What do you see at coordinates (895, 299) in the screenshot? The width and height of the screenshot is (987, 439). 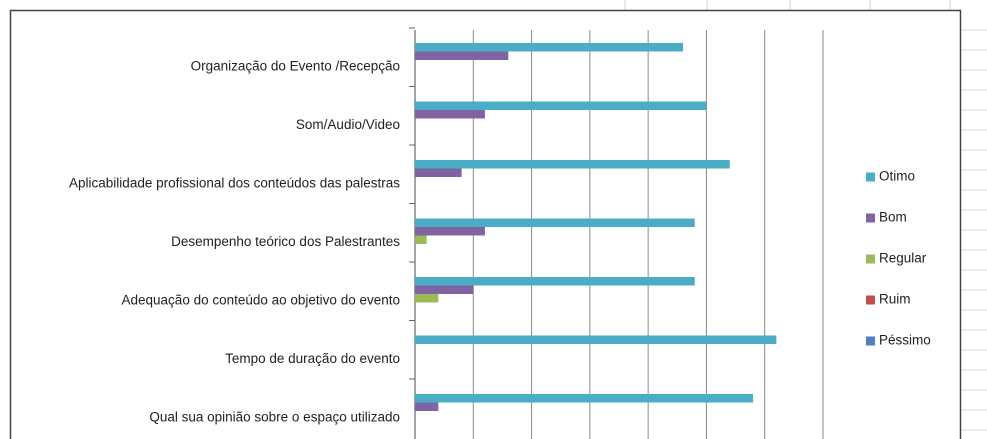 I see `legend-label: Ruim` at bounding box center [895, 299].